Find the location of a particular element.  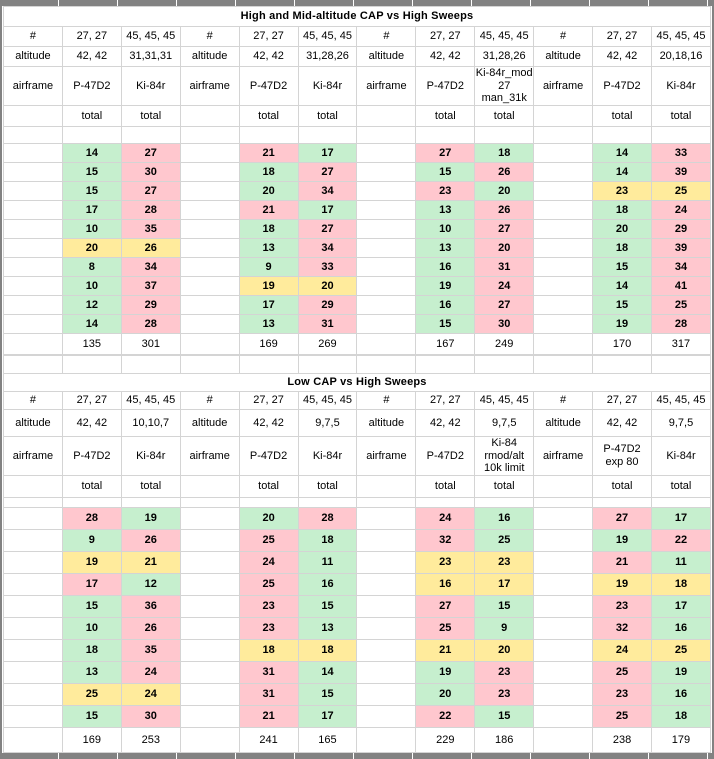

row-label-altitude: altitude is located at coordinates (563, 56).